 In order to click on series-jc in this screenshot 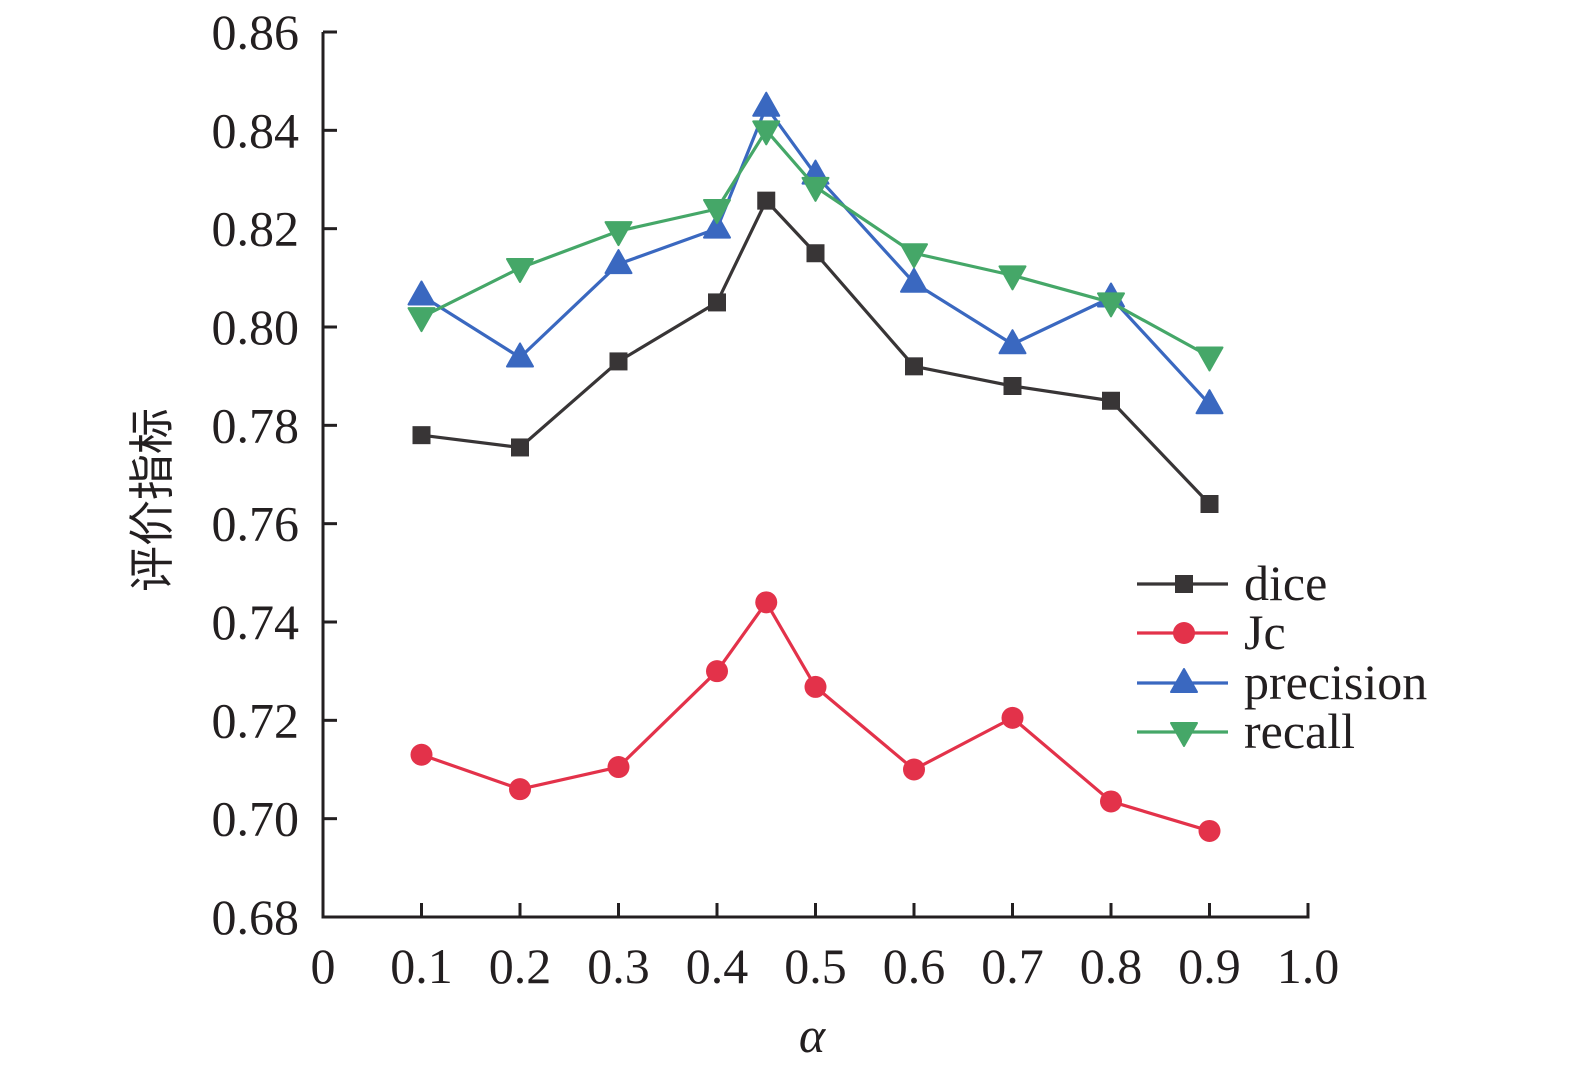, I will do `click(815, 716)`.